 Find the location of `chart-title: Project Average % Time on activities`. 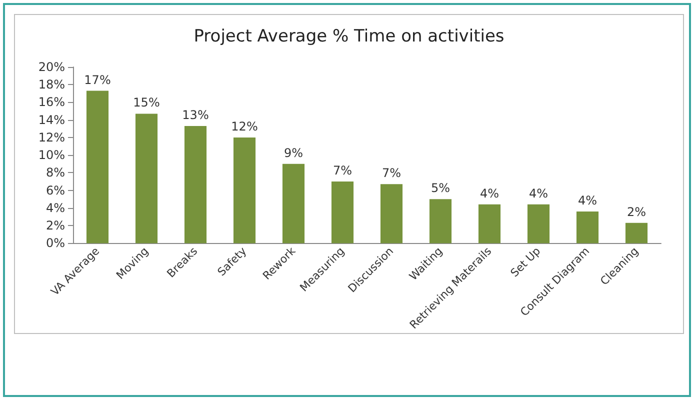

chart-title: Project Average % Time on activities is located at coordinates (349, 36).